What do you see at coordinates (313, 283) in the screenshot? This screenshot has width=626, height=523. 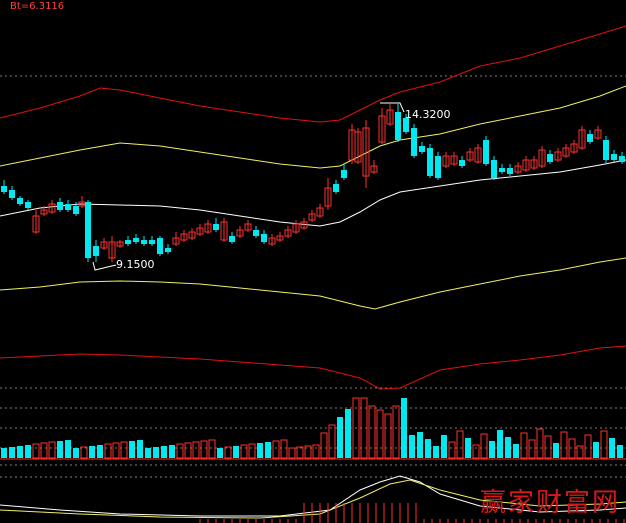 I see `lower-band-mid` at bounding box center [313, 283].